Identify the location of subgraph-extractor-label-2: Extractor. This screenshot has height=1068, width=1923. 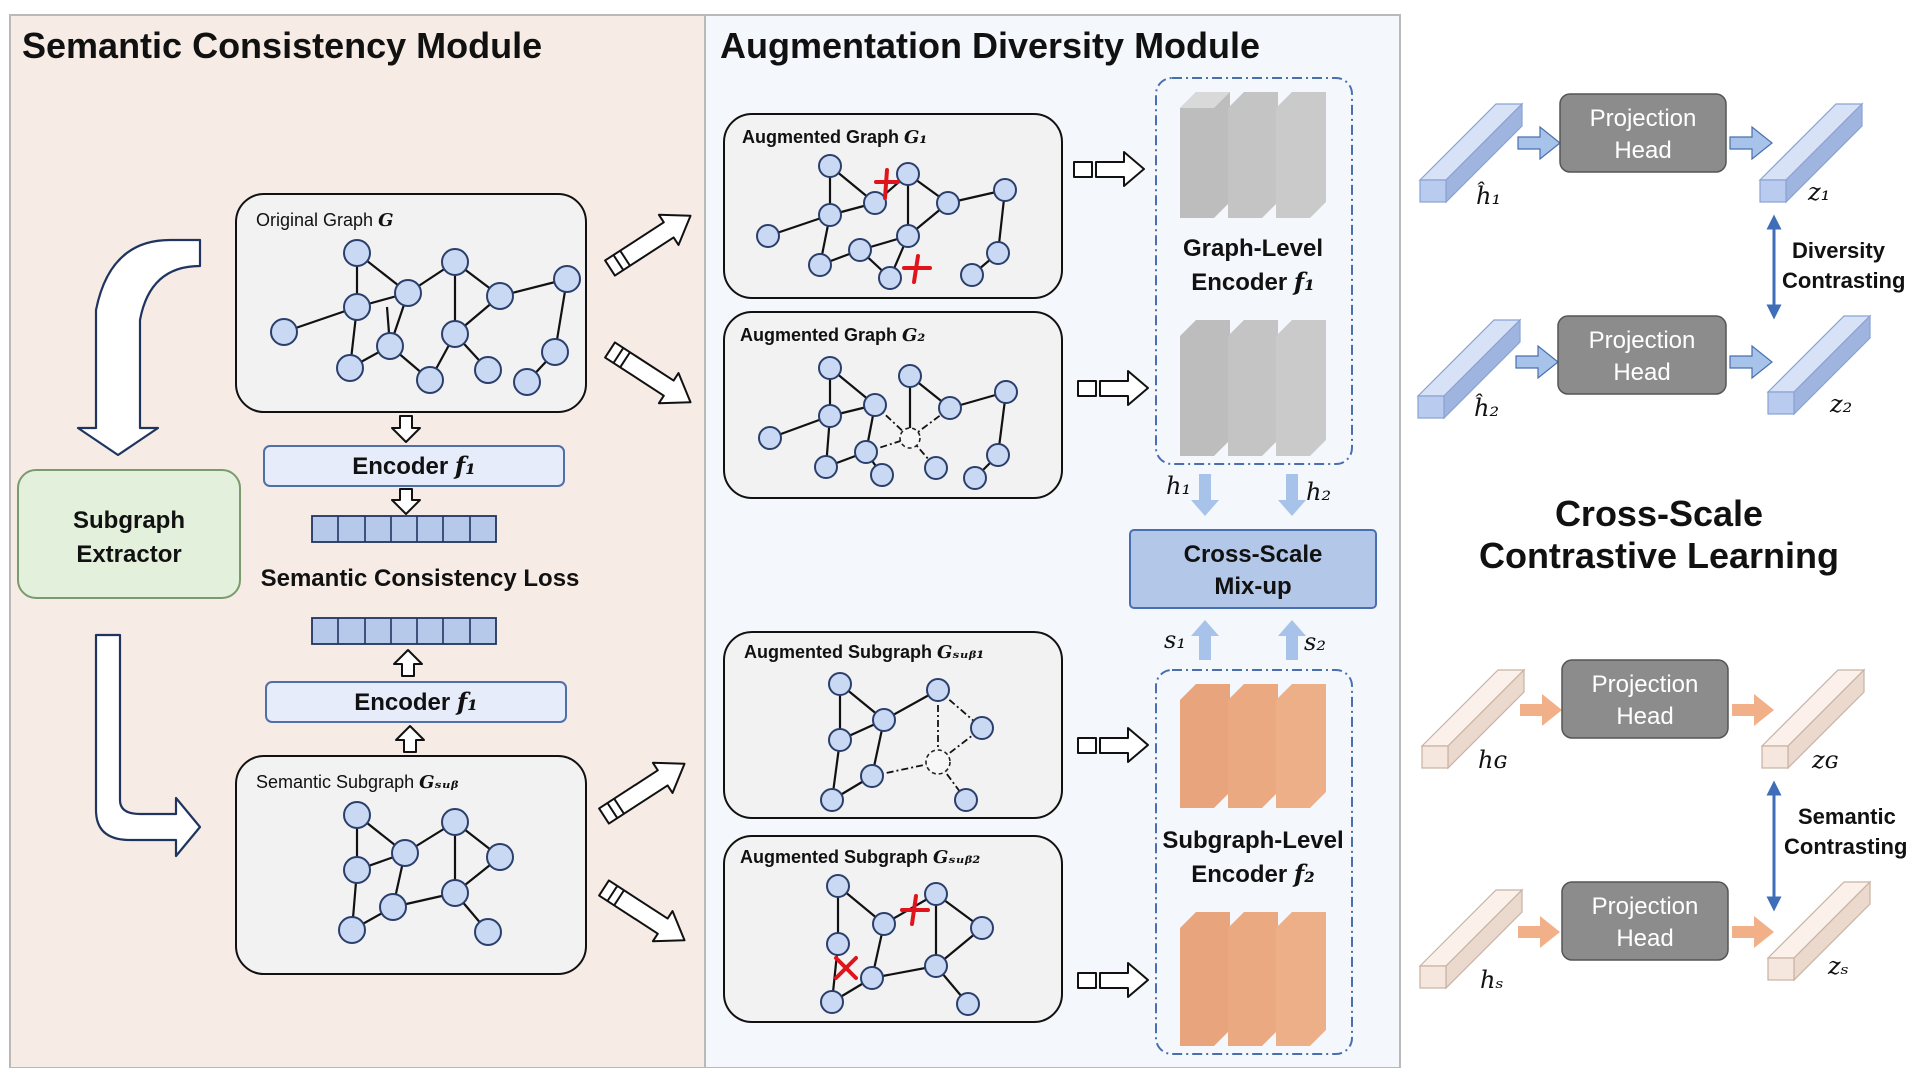
(128, 554).